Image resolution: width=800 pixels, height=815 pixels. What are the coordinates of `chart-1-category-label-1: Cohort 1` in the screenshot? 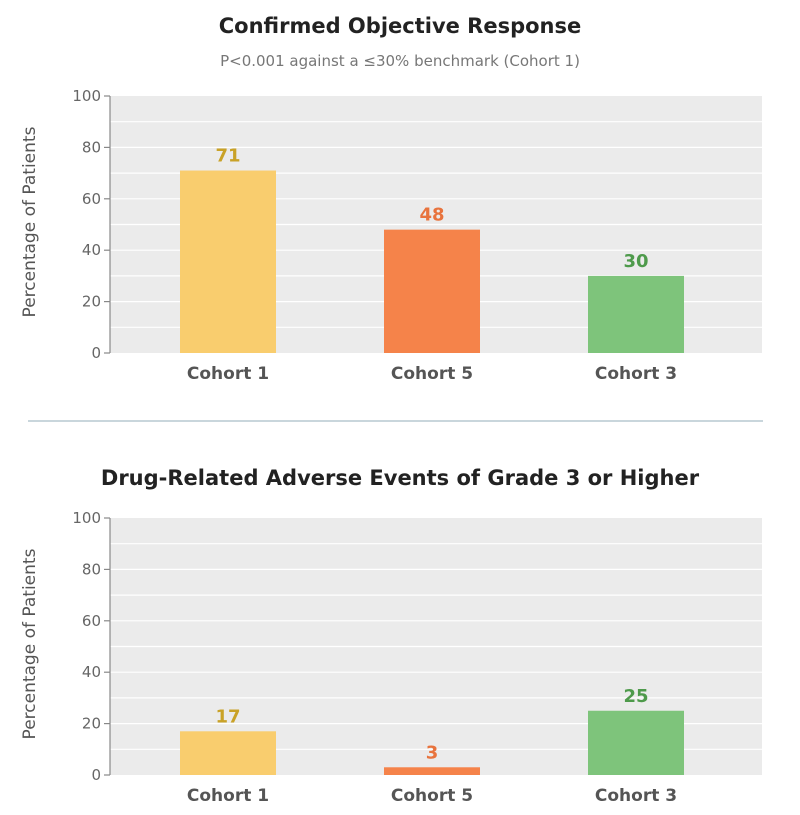 It's located at (228, 374).